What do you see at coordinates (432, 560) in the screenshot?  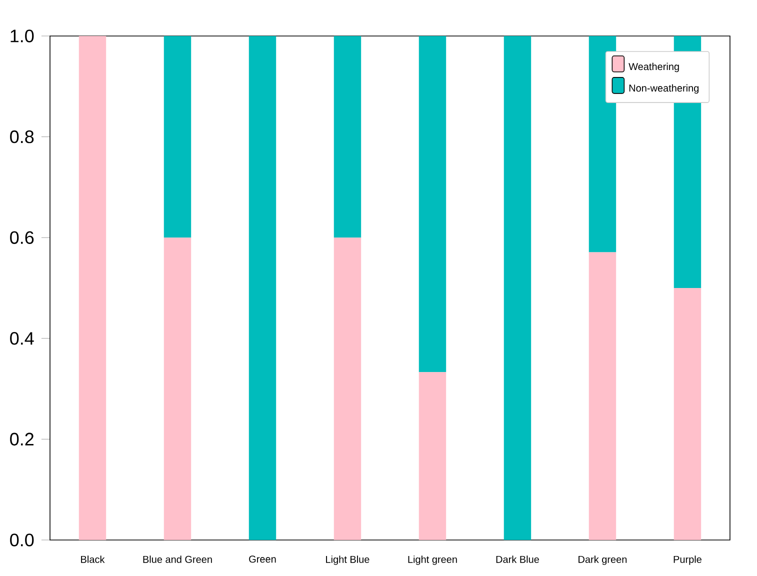 I see `x-tick-label: Light green` at bounding box center [432, 560].